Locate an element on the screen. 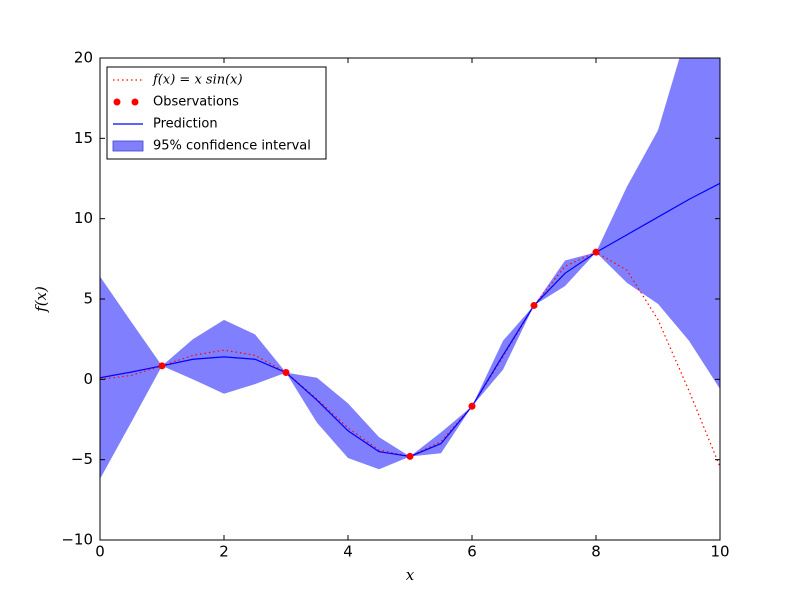  legend-frame is located at coordinates (216, 113).